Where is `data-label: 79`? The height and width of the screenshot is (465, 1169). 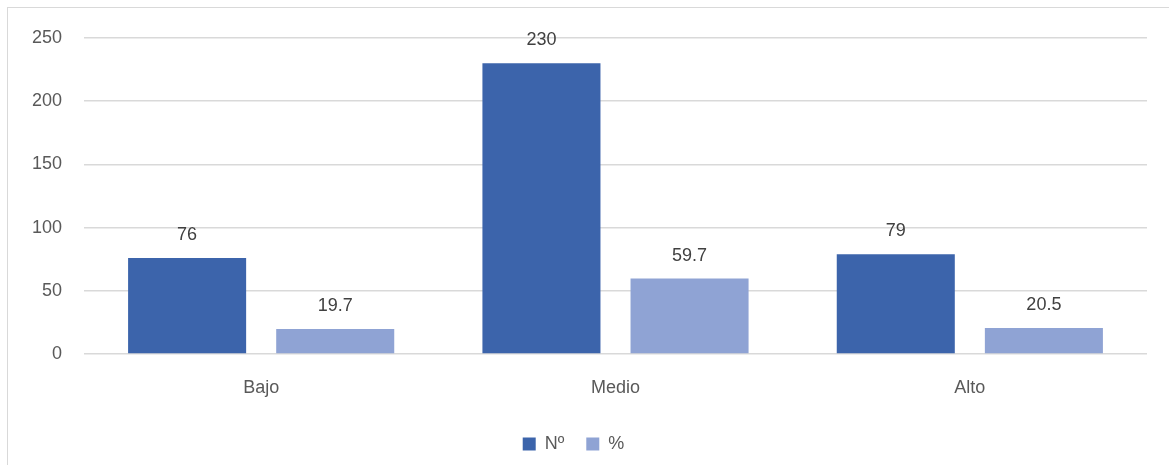
data-label: 79 is located at coordinates (895, 230).